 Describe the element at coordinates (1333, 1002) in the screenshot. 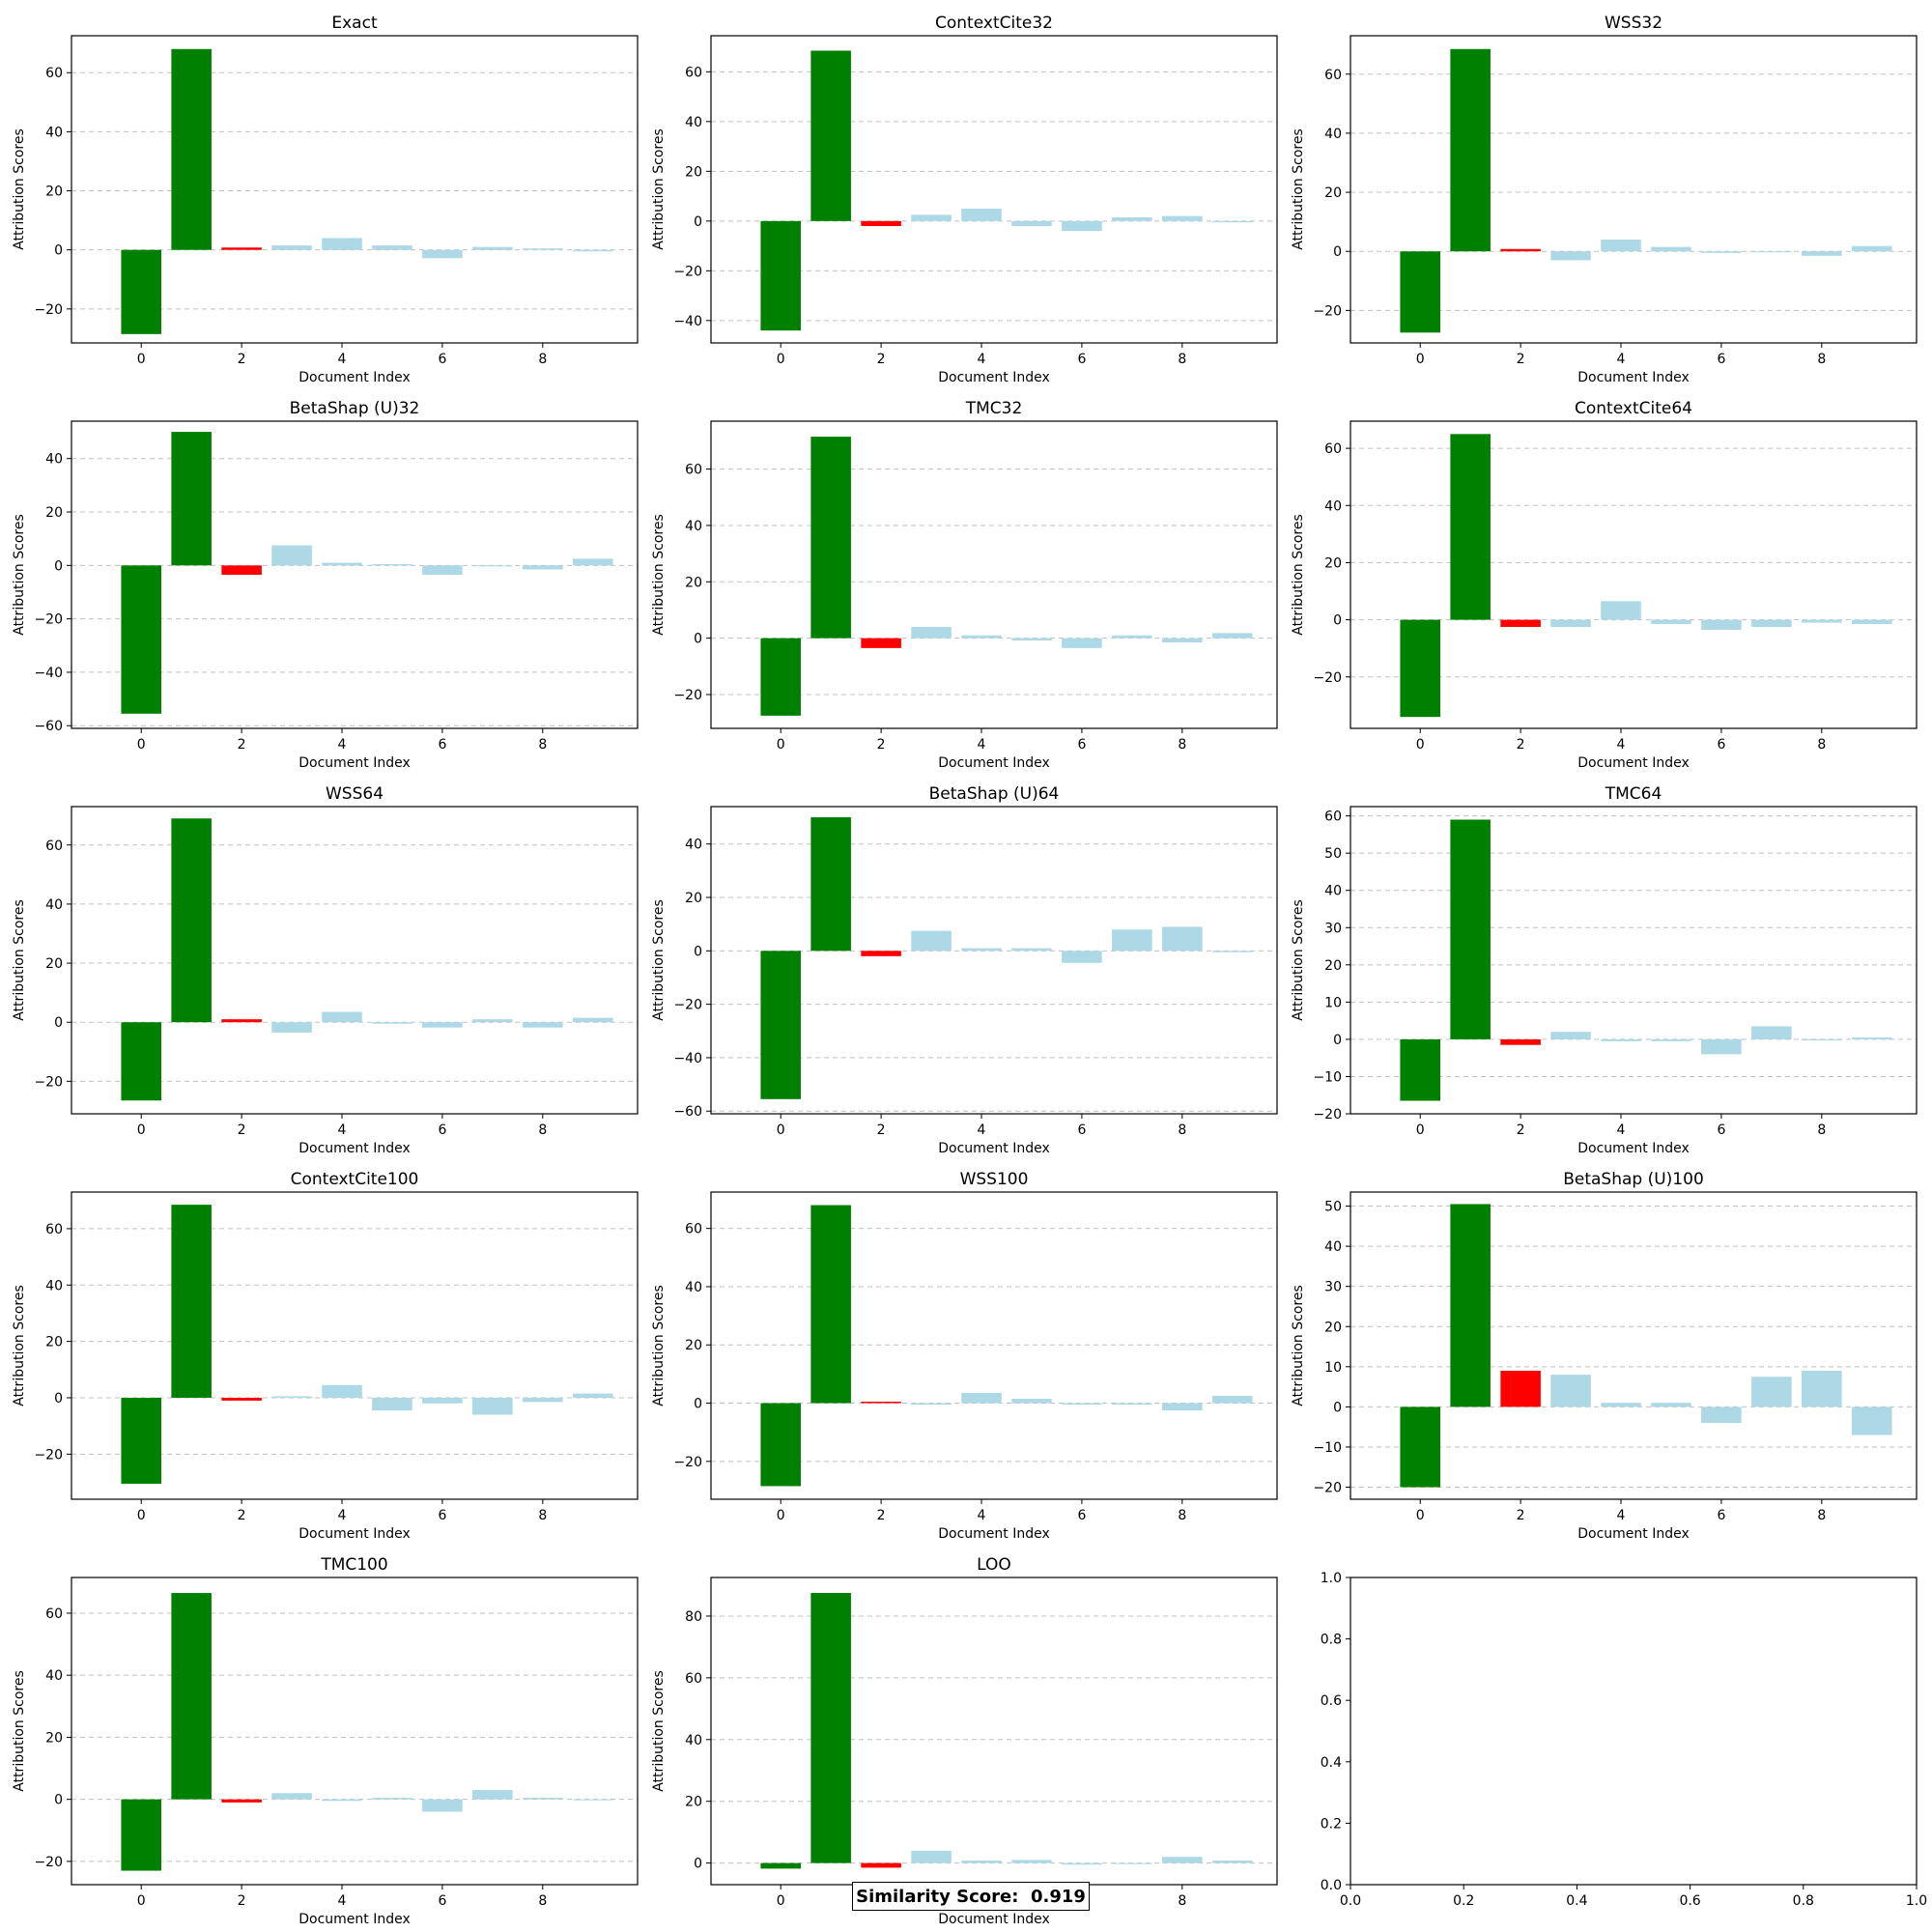

I see `y-tick-label: 10` at that location.